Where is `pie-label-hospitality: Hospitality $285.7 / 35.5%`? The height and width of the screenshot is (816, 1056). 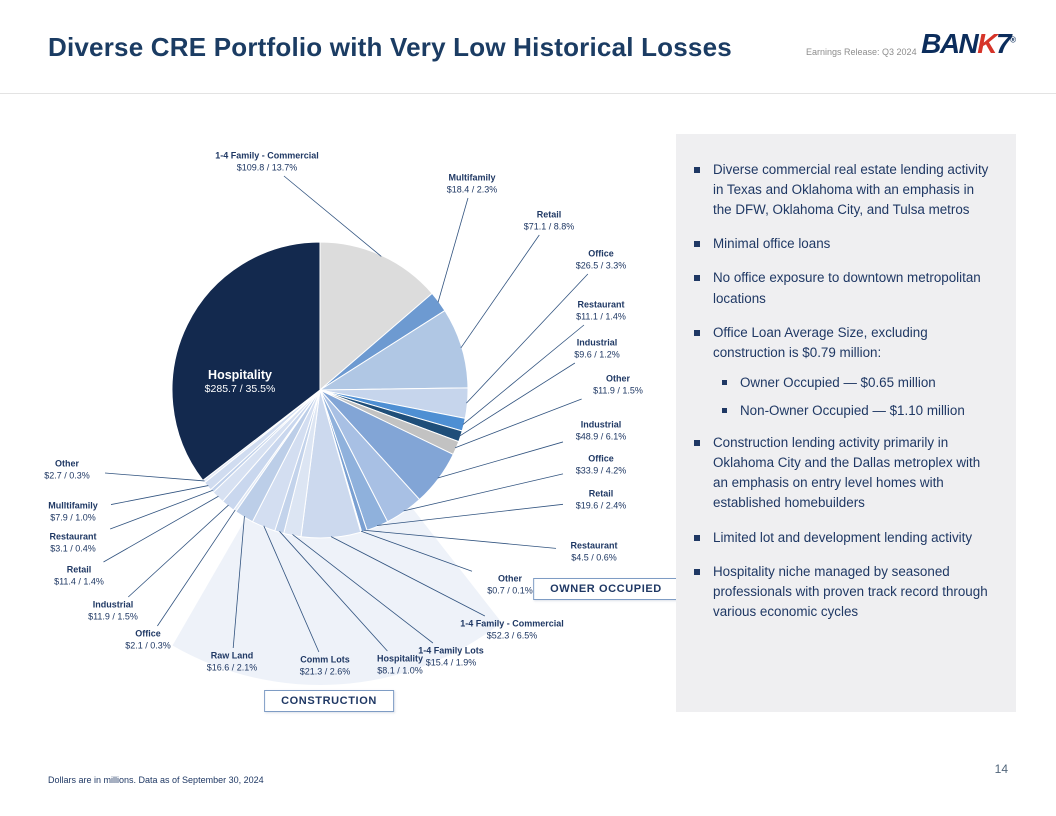 pie-label-hospitality: Hospitality $285.7 / 35.5% is located at coordinates (240, 382).